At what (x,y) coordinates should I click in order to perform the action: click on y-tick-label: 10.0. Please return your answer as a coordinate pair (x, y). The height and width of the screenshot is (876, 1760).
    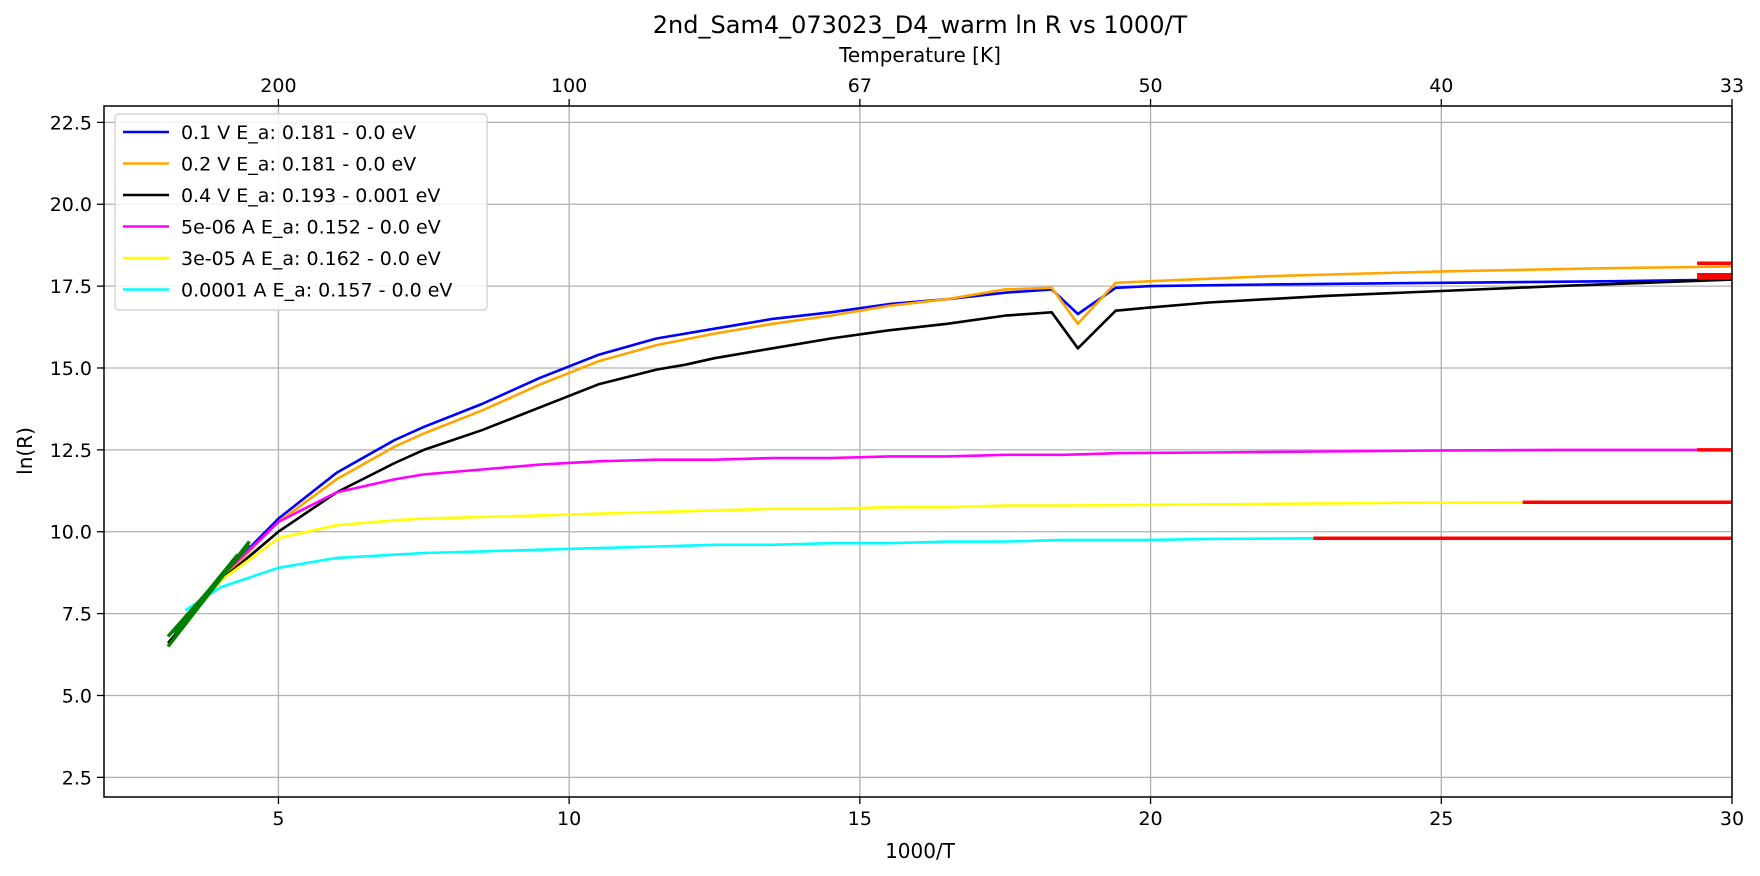
    Looking at the image, I should click on (71, 533).